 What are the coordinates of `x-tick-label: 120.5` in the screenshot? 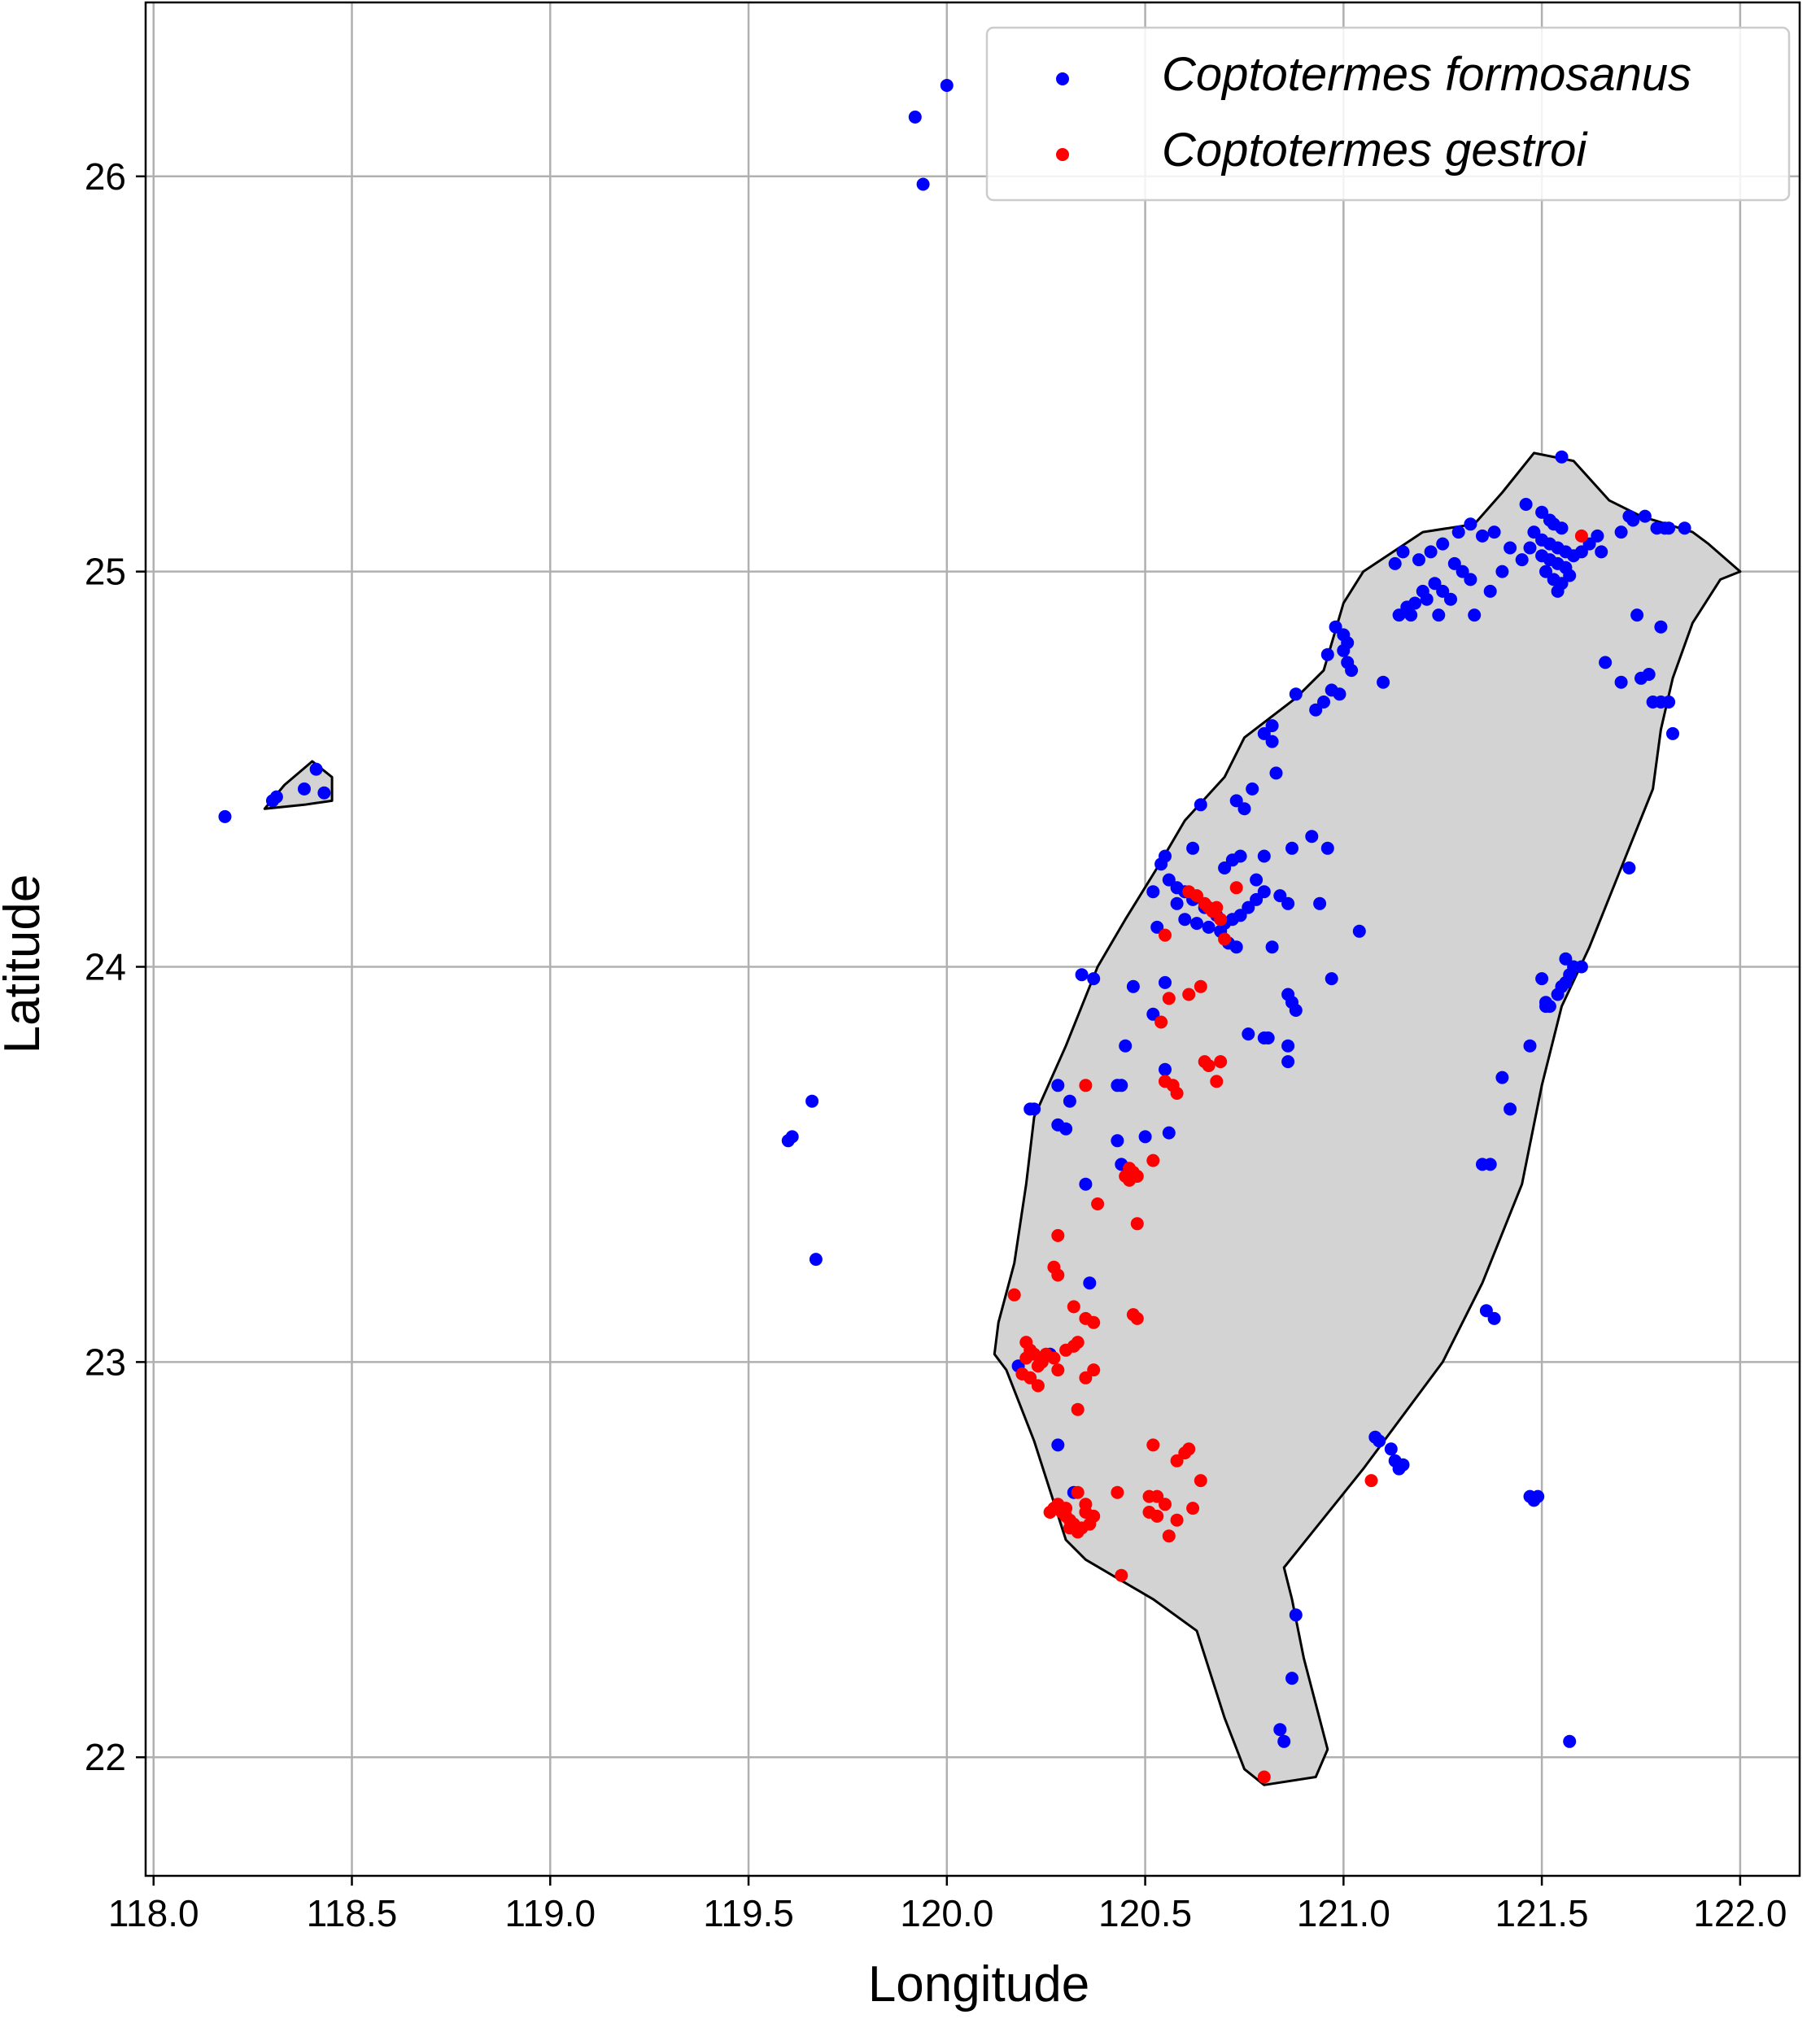 It's located at (1145, 1913).